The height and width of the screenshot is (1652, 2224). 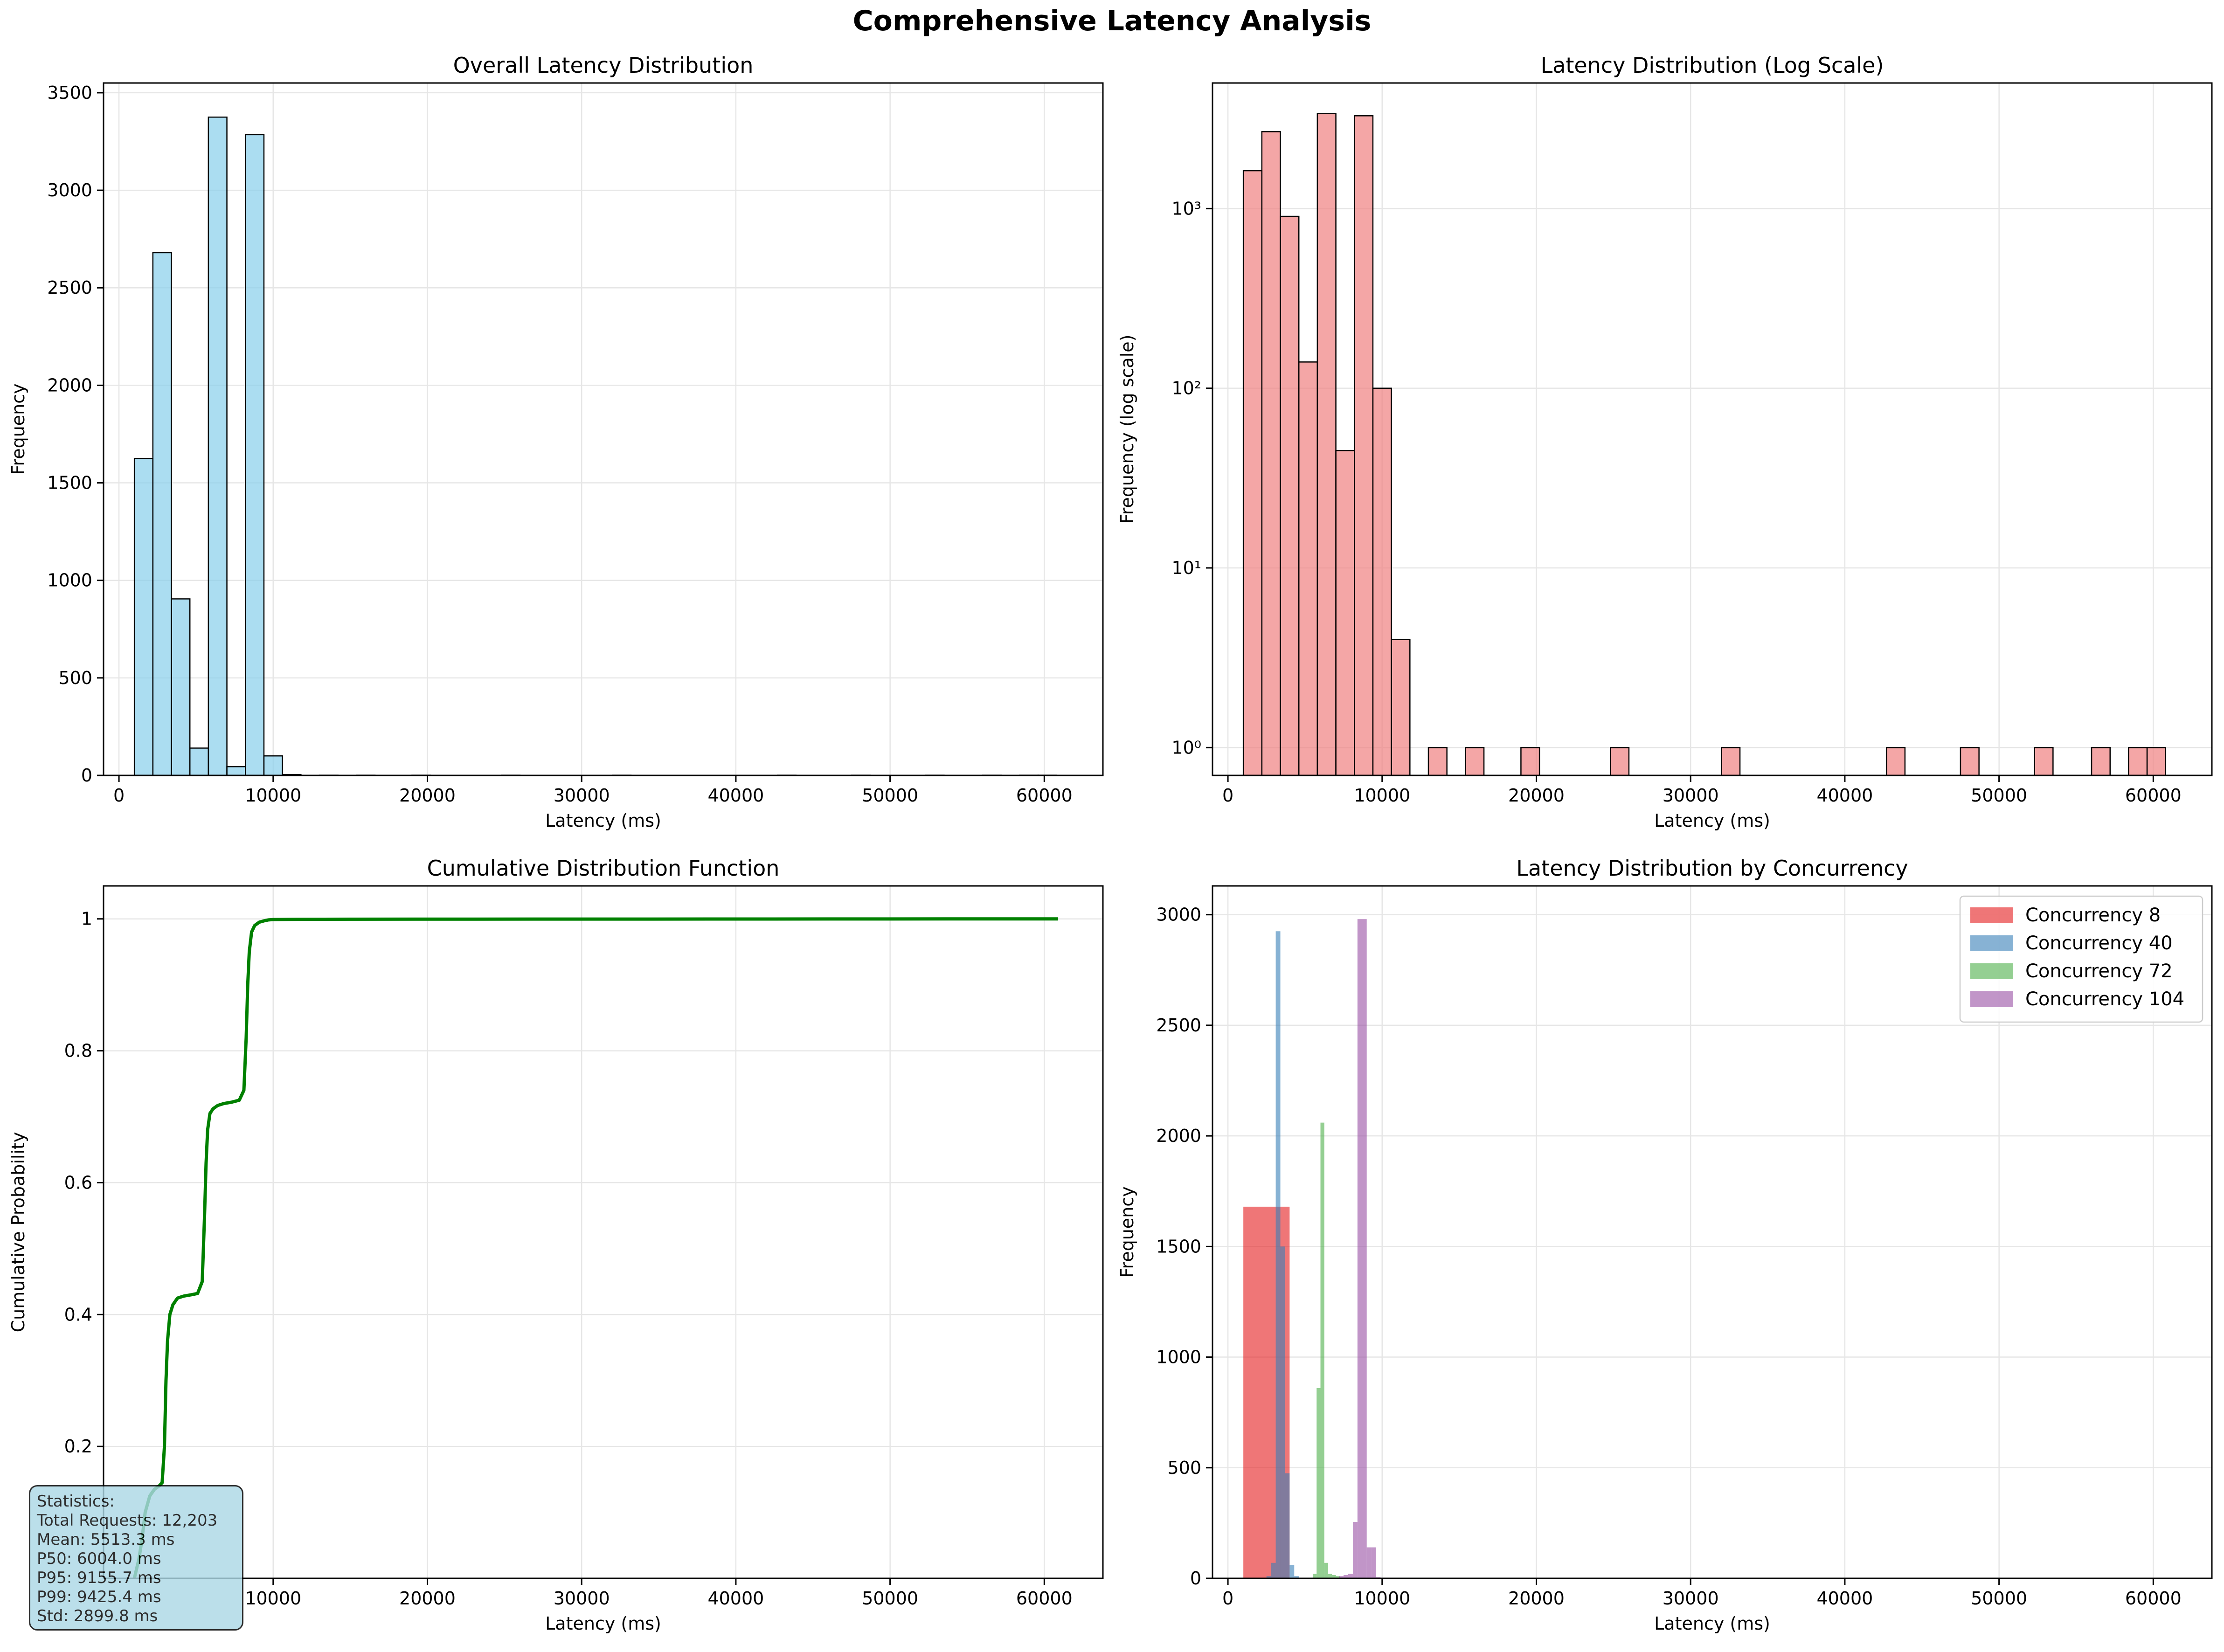 I want to click on axes-title: Overall Latency Distribution, so click(x=603, y=65).